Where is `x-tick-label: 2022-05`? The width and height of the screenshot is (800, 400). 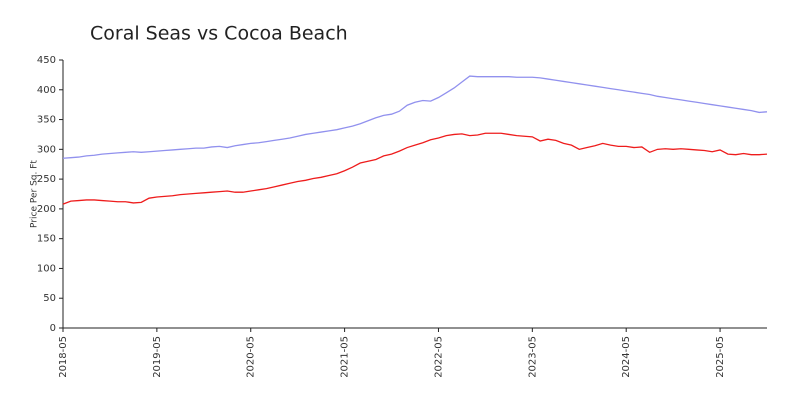 x-tick-label: 2022-05 is located at coordinates (438, 357).